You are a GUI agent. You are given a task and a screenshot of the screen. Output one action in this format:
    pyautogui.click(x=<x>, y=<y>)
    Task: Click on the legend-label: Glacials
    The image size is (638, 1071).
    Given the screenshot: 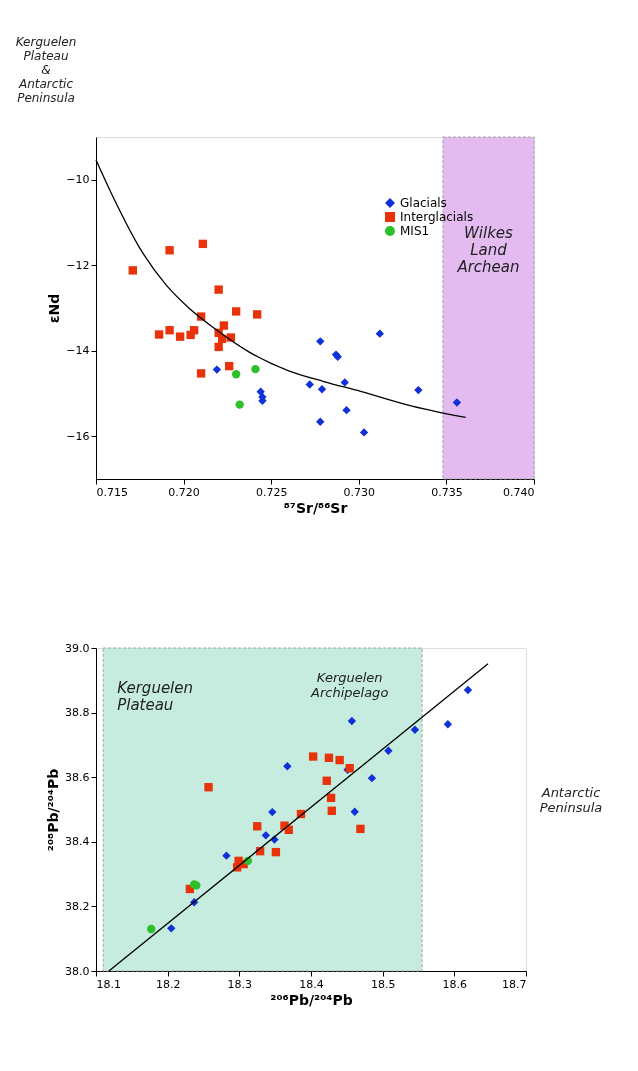 What is the action you would take?
    pyautogui.click(x=423, y=203)
    